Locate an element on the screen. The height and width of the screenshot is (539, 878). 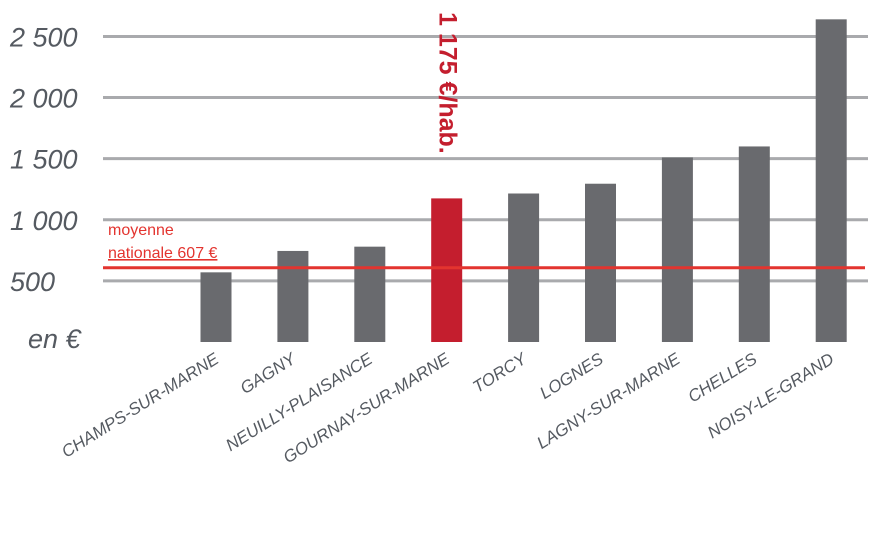
bar-lognes is located at coordinates (600, 262).